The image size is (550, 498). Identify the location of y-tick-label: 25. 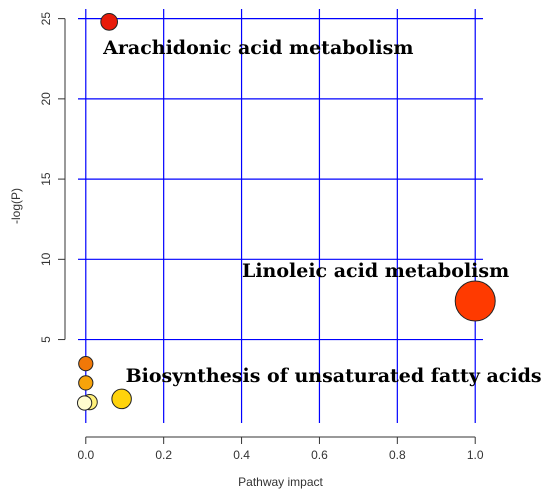
(46, 19).